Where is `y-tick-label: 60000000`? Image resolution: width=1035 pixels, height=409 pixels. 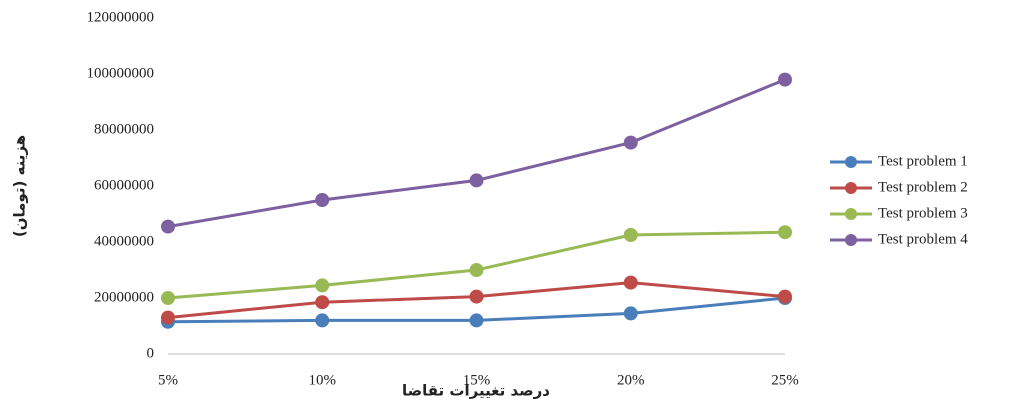 y-tick-label: 60000000 is located at coordinates (124, 185).